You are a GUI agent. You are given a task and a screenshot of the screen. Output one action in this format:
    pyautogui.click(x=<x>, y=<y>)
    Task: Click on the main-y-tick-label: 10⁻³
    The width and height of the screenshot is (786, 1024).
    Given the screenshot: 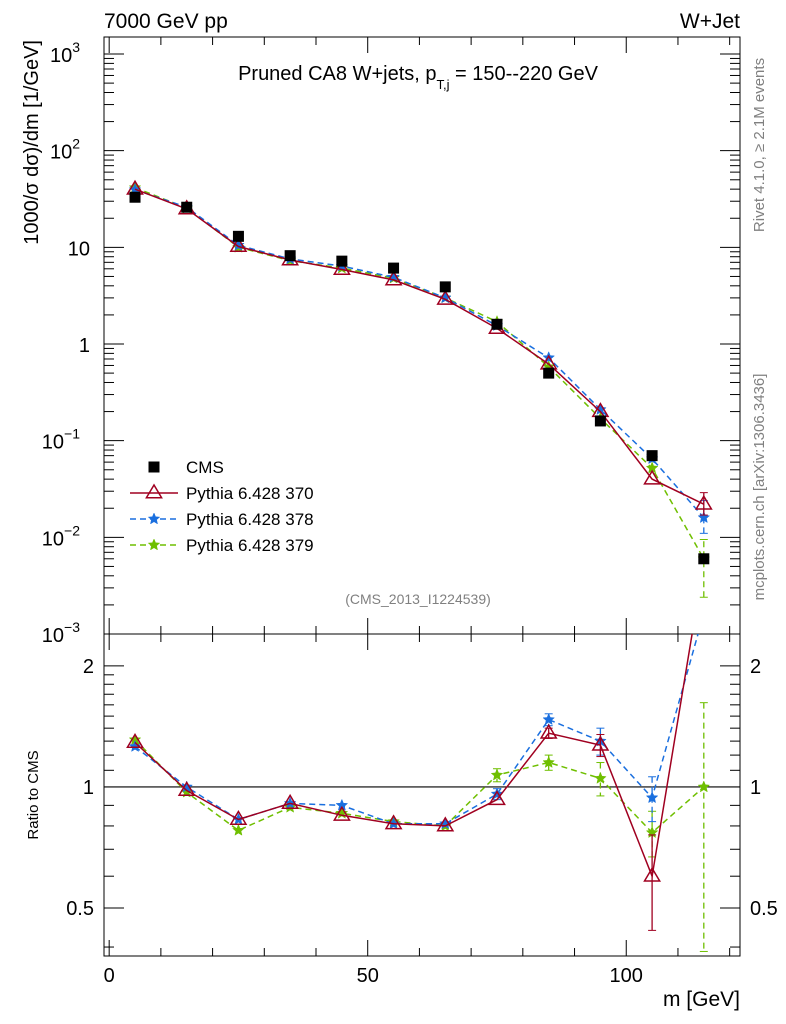 What is the action you would take?
    pyautogui.click(x=61, y=633)
    